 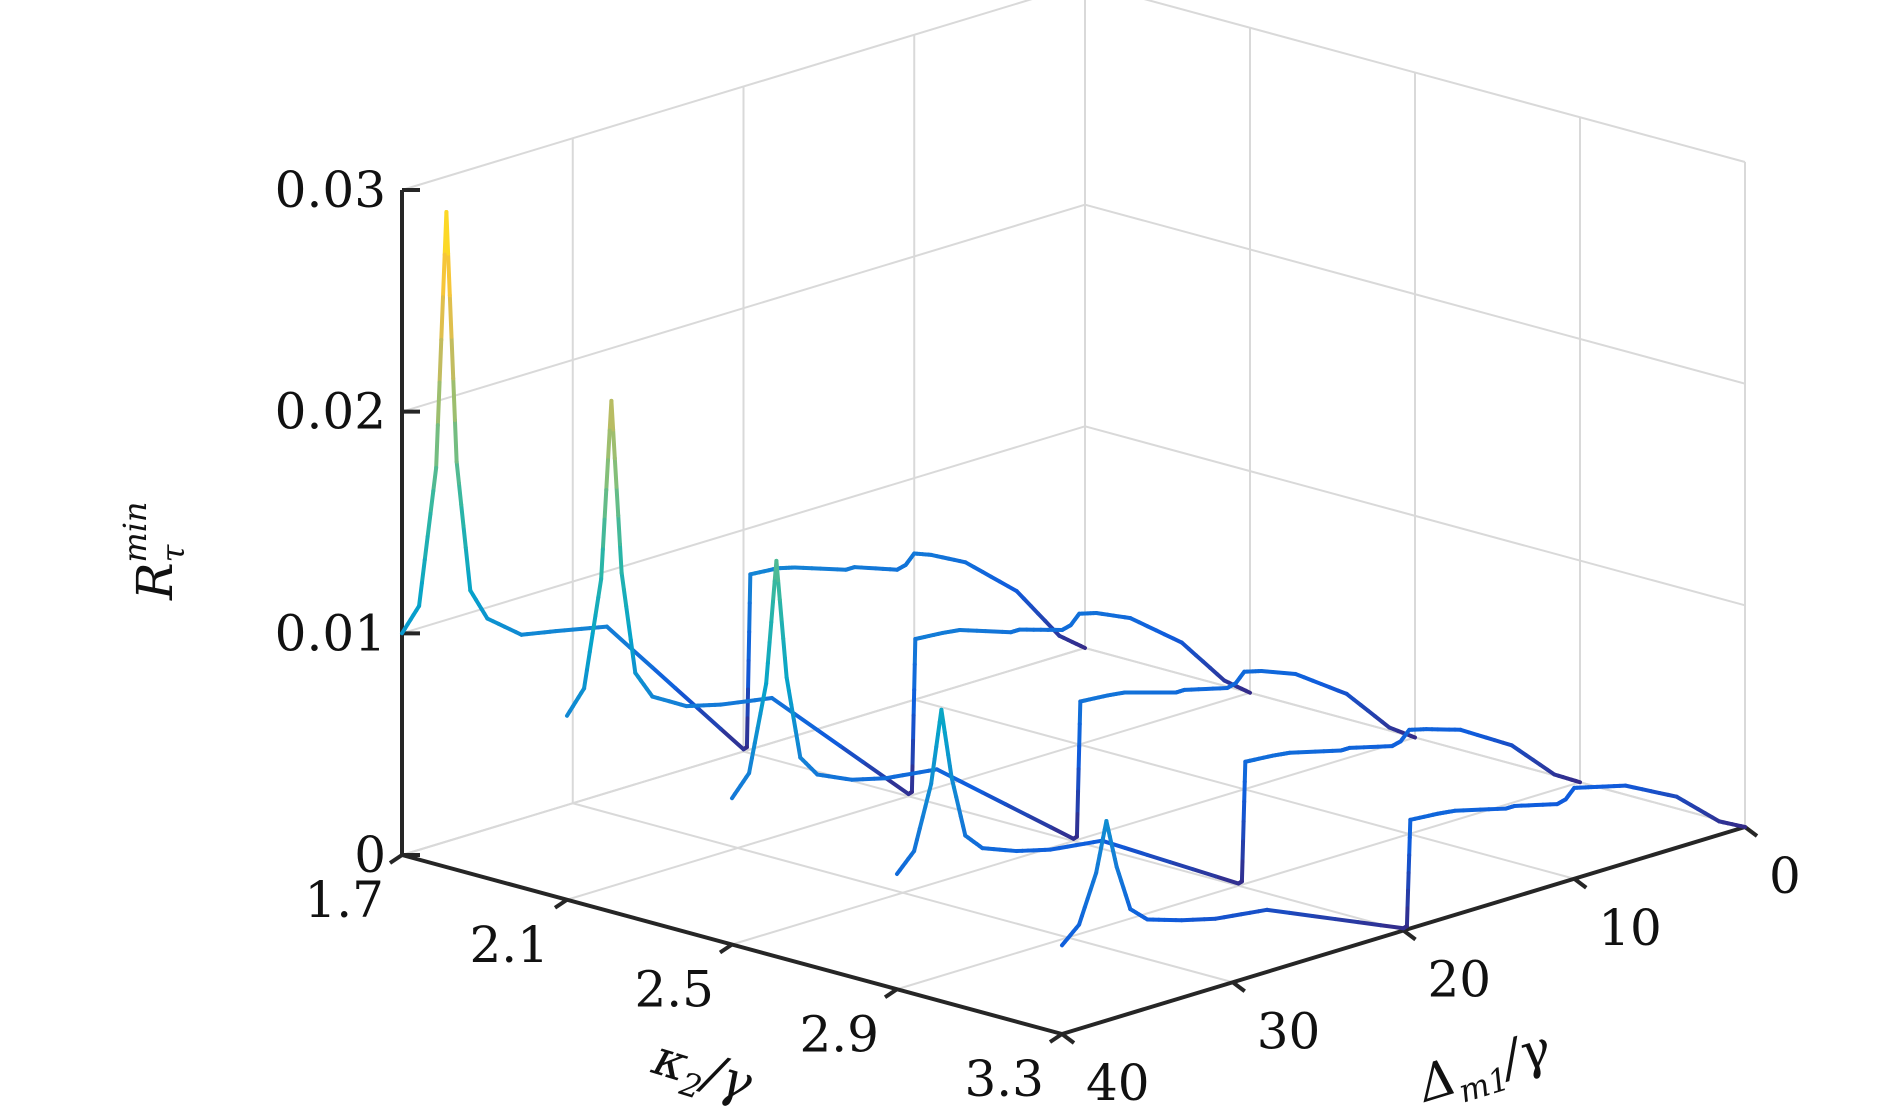 What do you see at coordinates (1004, 1079) in the screenshot?
I see `x-tick-label: 3.3` at bounding box center [1004, 1079].